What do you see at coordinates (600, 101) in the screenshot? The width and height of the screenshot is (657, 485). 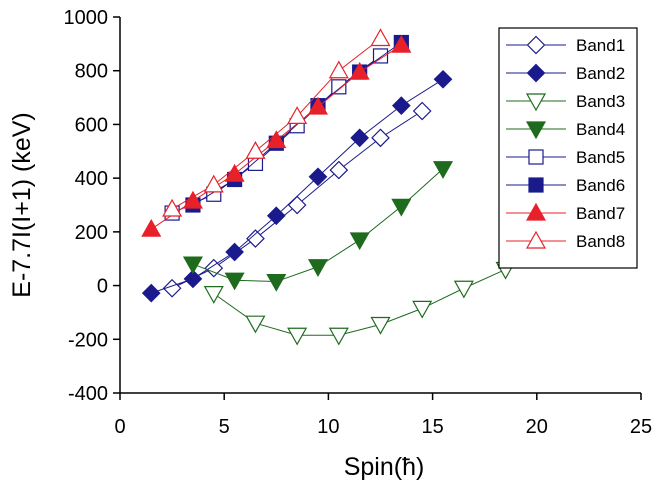 I see `legend-label: Band3` at bounding box center [600, 101].